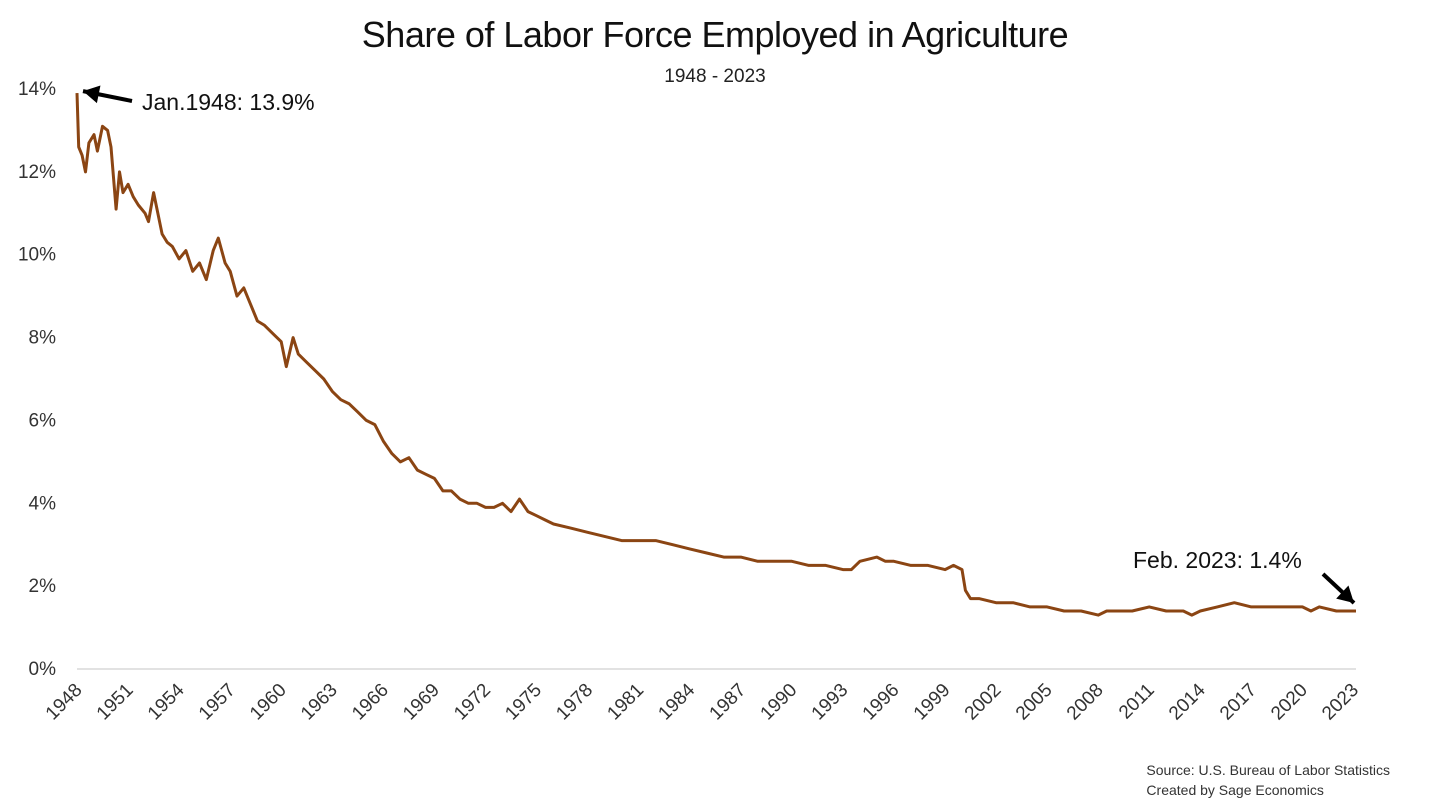 The width and height of the screenshot is (1430, 804). Describe the element at coordinates (983, 702) in the screenshot. I see `x-tick-label: 2002` at that location.